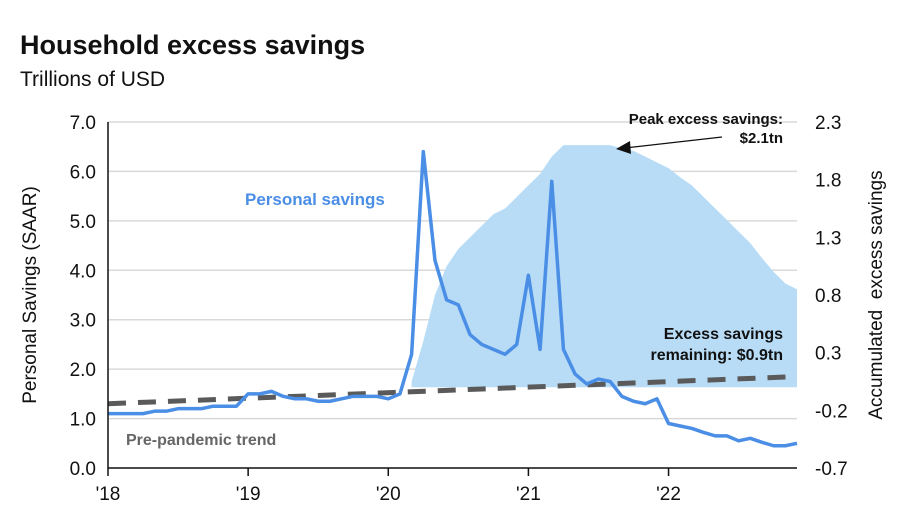 Image resolution: width=900 pixels, height=530 pixels. I want to click on y2-tick-label: 1.8, so click(828, 181).